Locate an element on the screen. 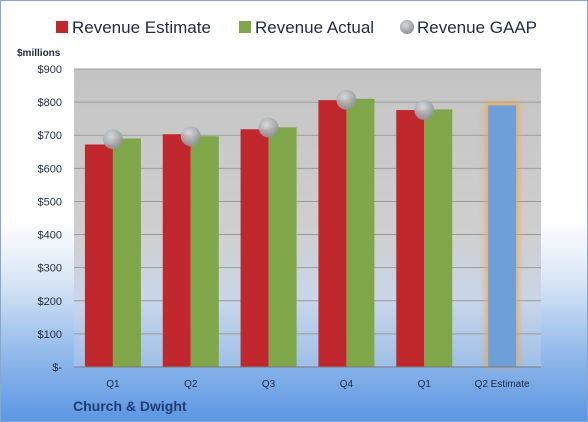 This screenshot has width=588, height=422. legend-label: Revenue Estimate is located at coordinates (141, 27).